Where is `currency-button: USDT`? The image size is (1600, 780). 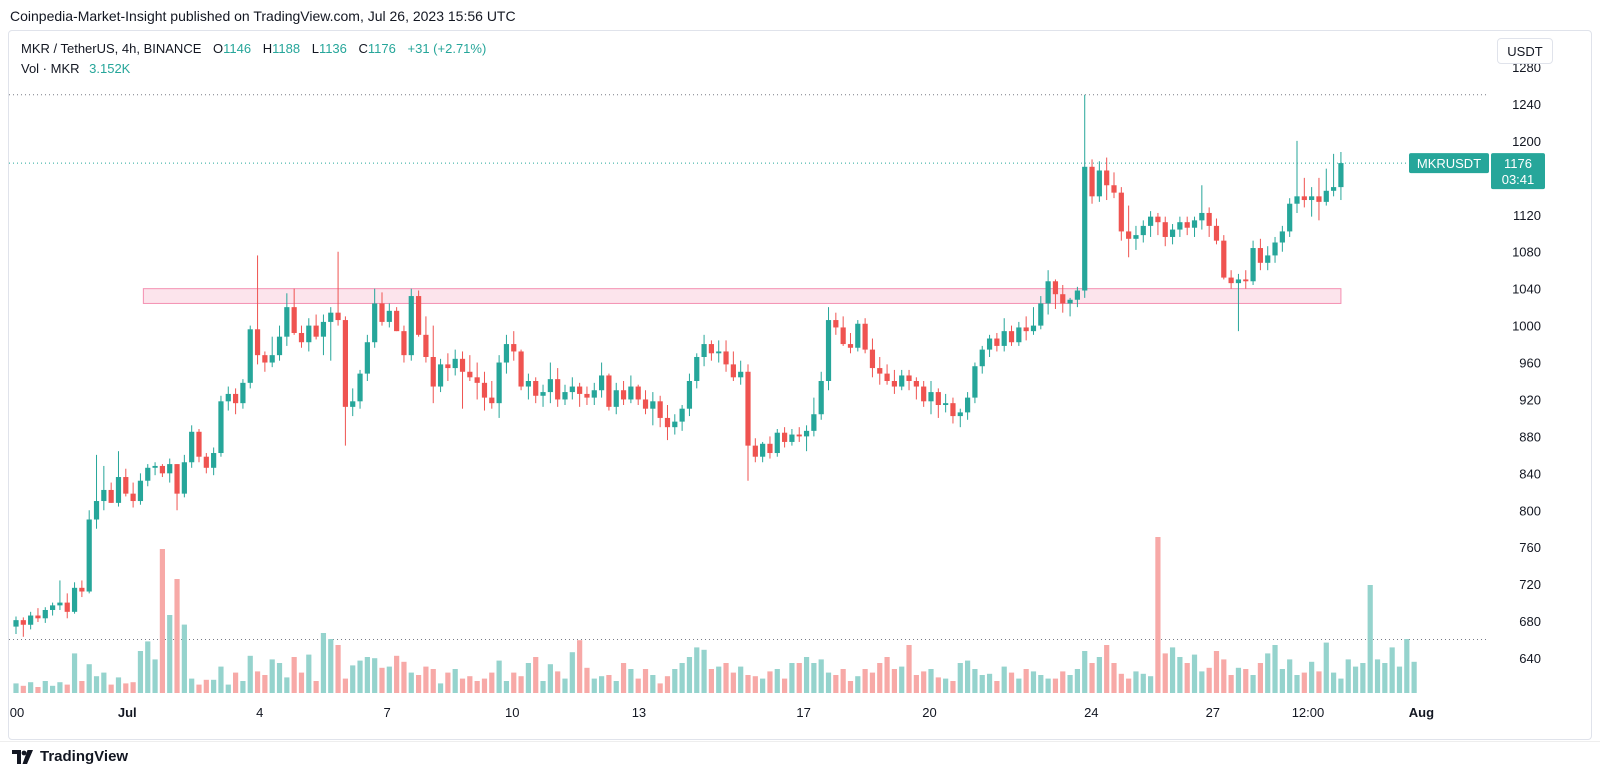
currency-button: USDT is located at coordinates (1525, 51).